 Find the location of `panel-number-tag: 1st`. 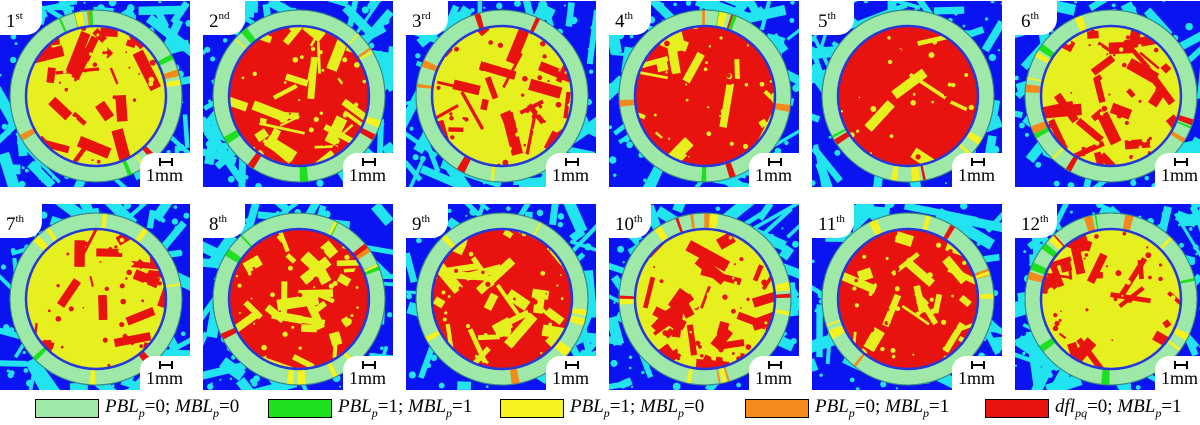

panel-number-tag: 1st is located at coordinates (21, 18).